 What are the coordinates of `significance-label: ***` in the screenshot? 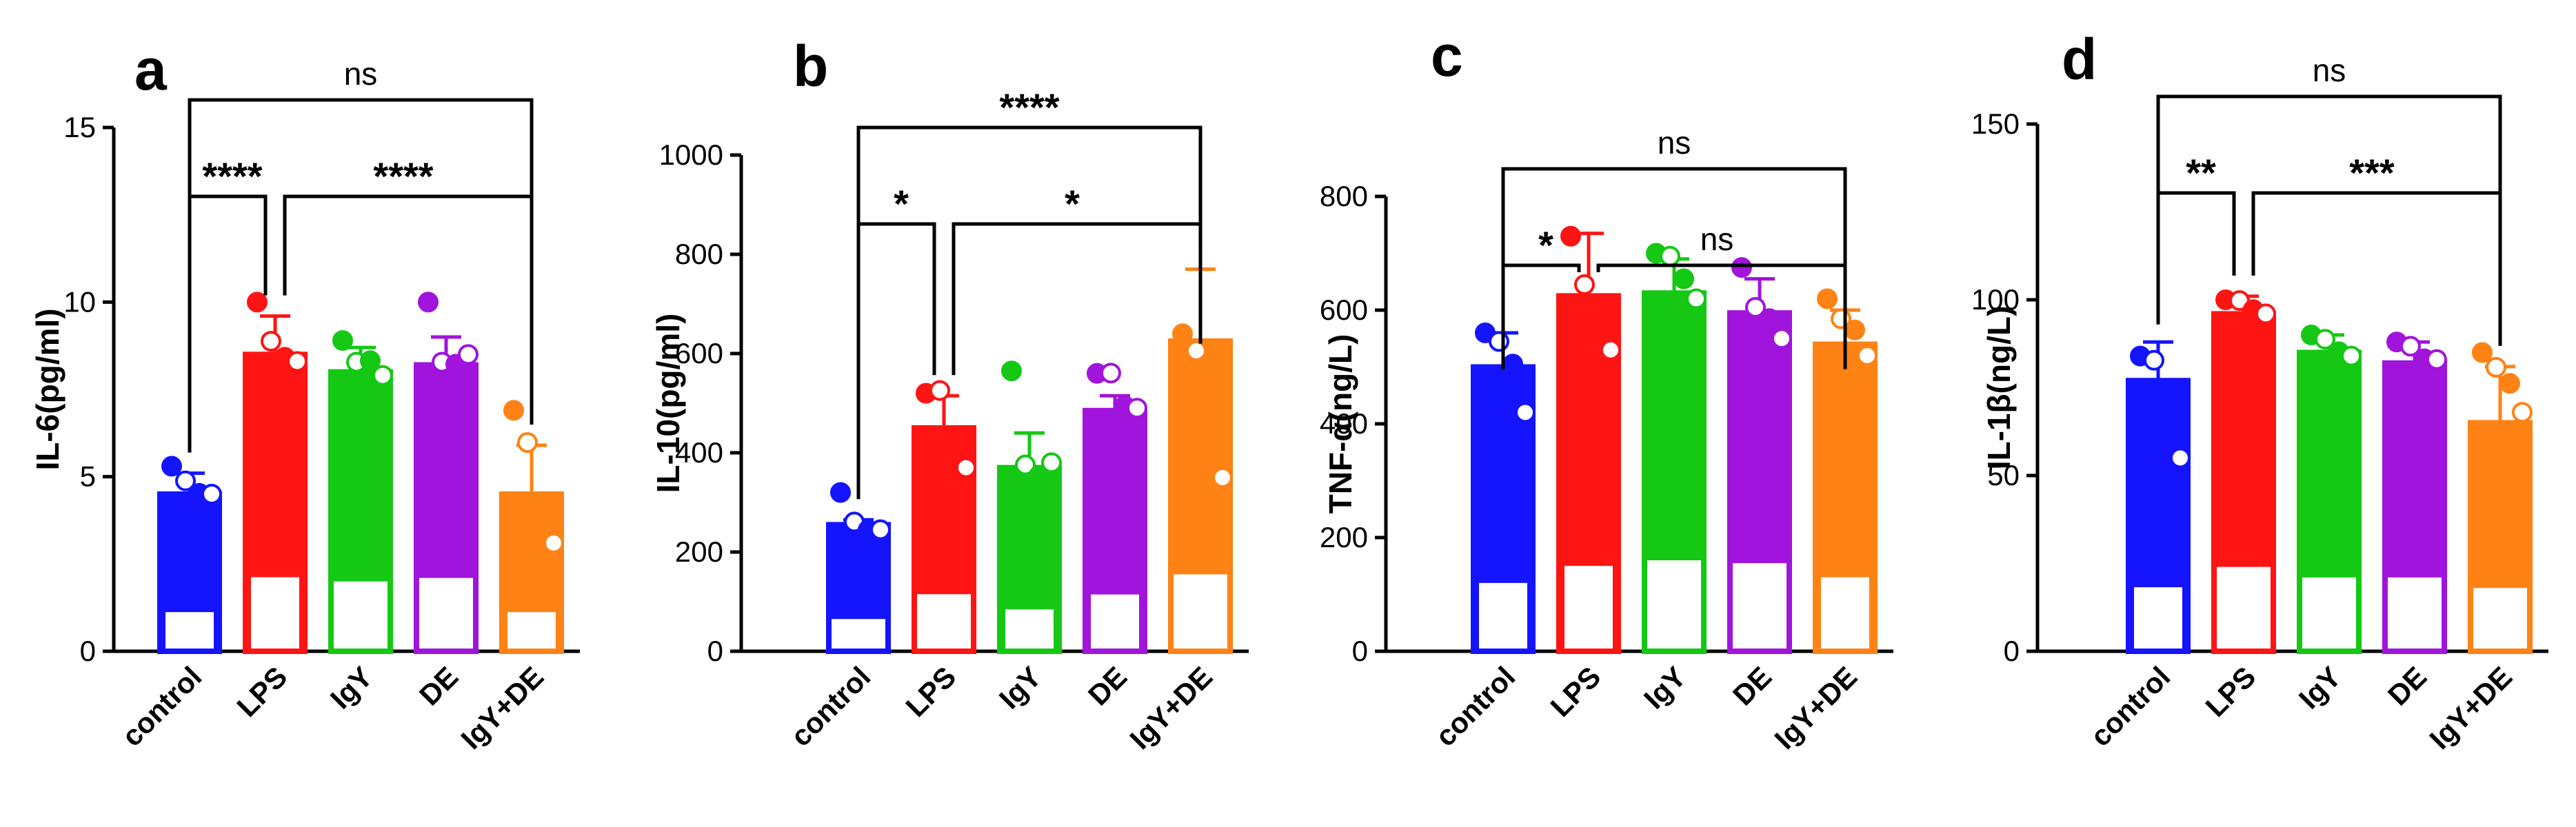 It's located at (2372, 173).